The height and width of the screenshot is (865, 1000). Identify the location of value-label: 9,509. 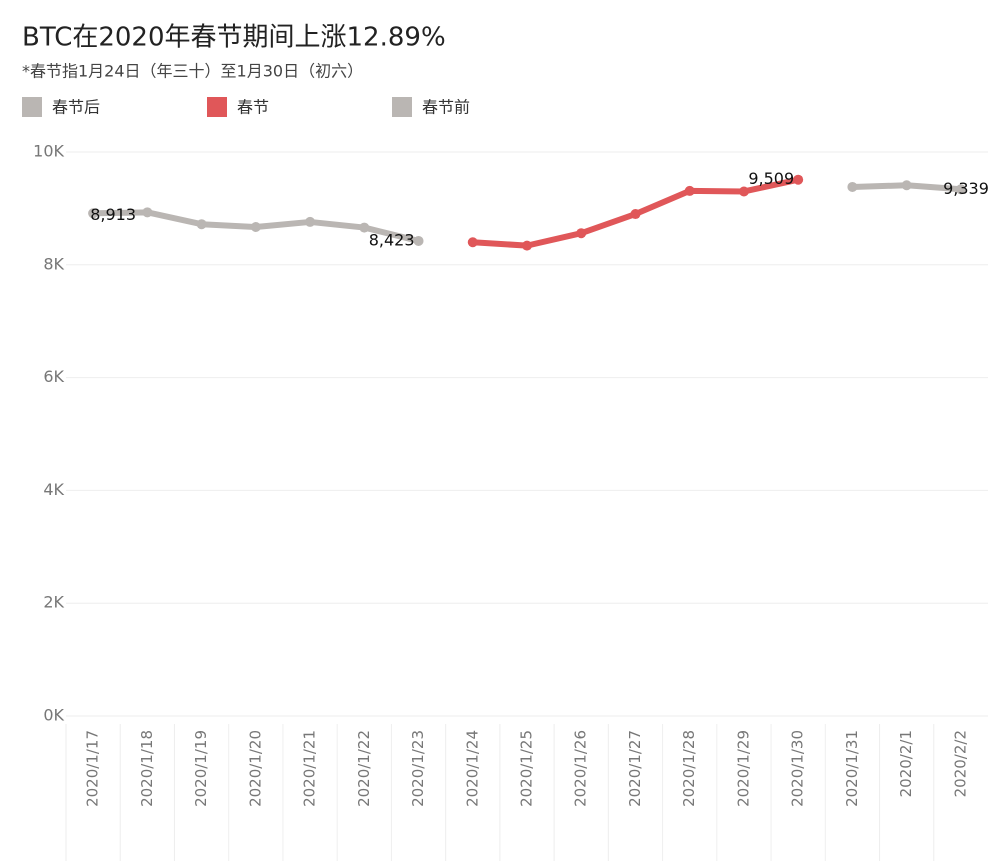
(771, 178).